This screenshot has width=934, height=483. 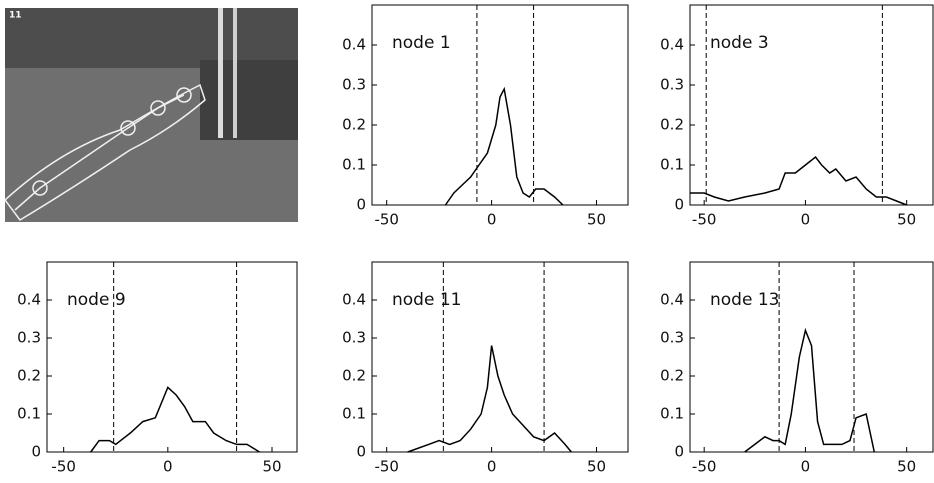 What do you see at coordinates (426, 300) in the screenshot?
I see `node-label: node 11` at bounding box center [426, 300].